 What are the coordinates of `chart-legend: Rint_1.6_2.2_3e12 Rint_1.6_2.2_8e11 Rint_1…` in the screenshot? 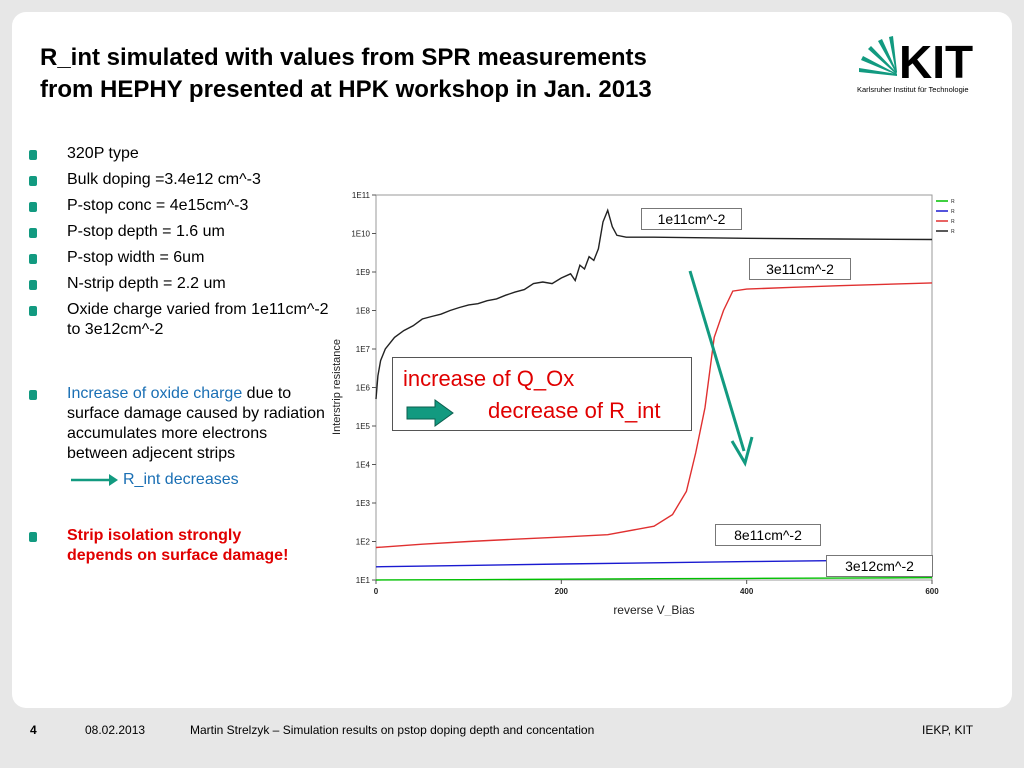 It's located at (945, 217).